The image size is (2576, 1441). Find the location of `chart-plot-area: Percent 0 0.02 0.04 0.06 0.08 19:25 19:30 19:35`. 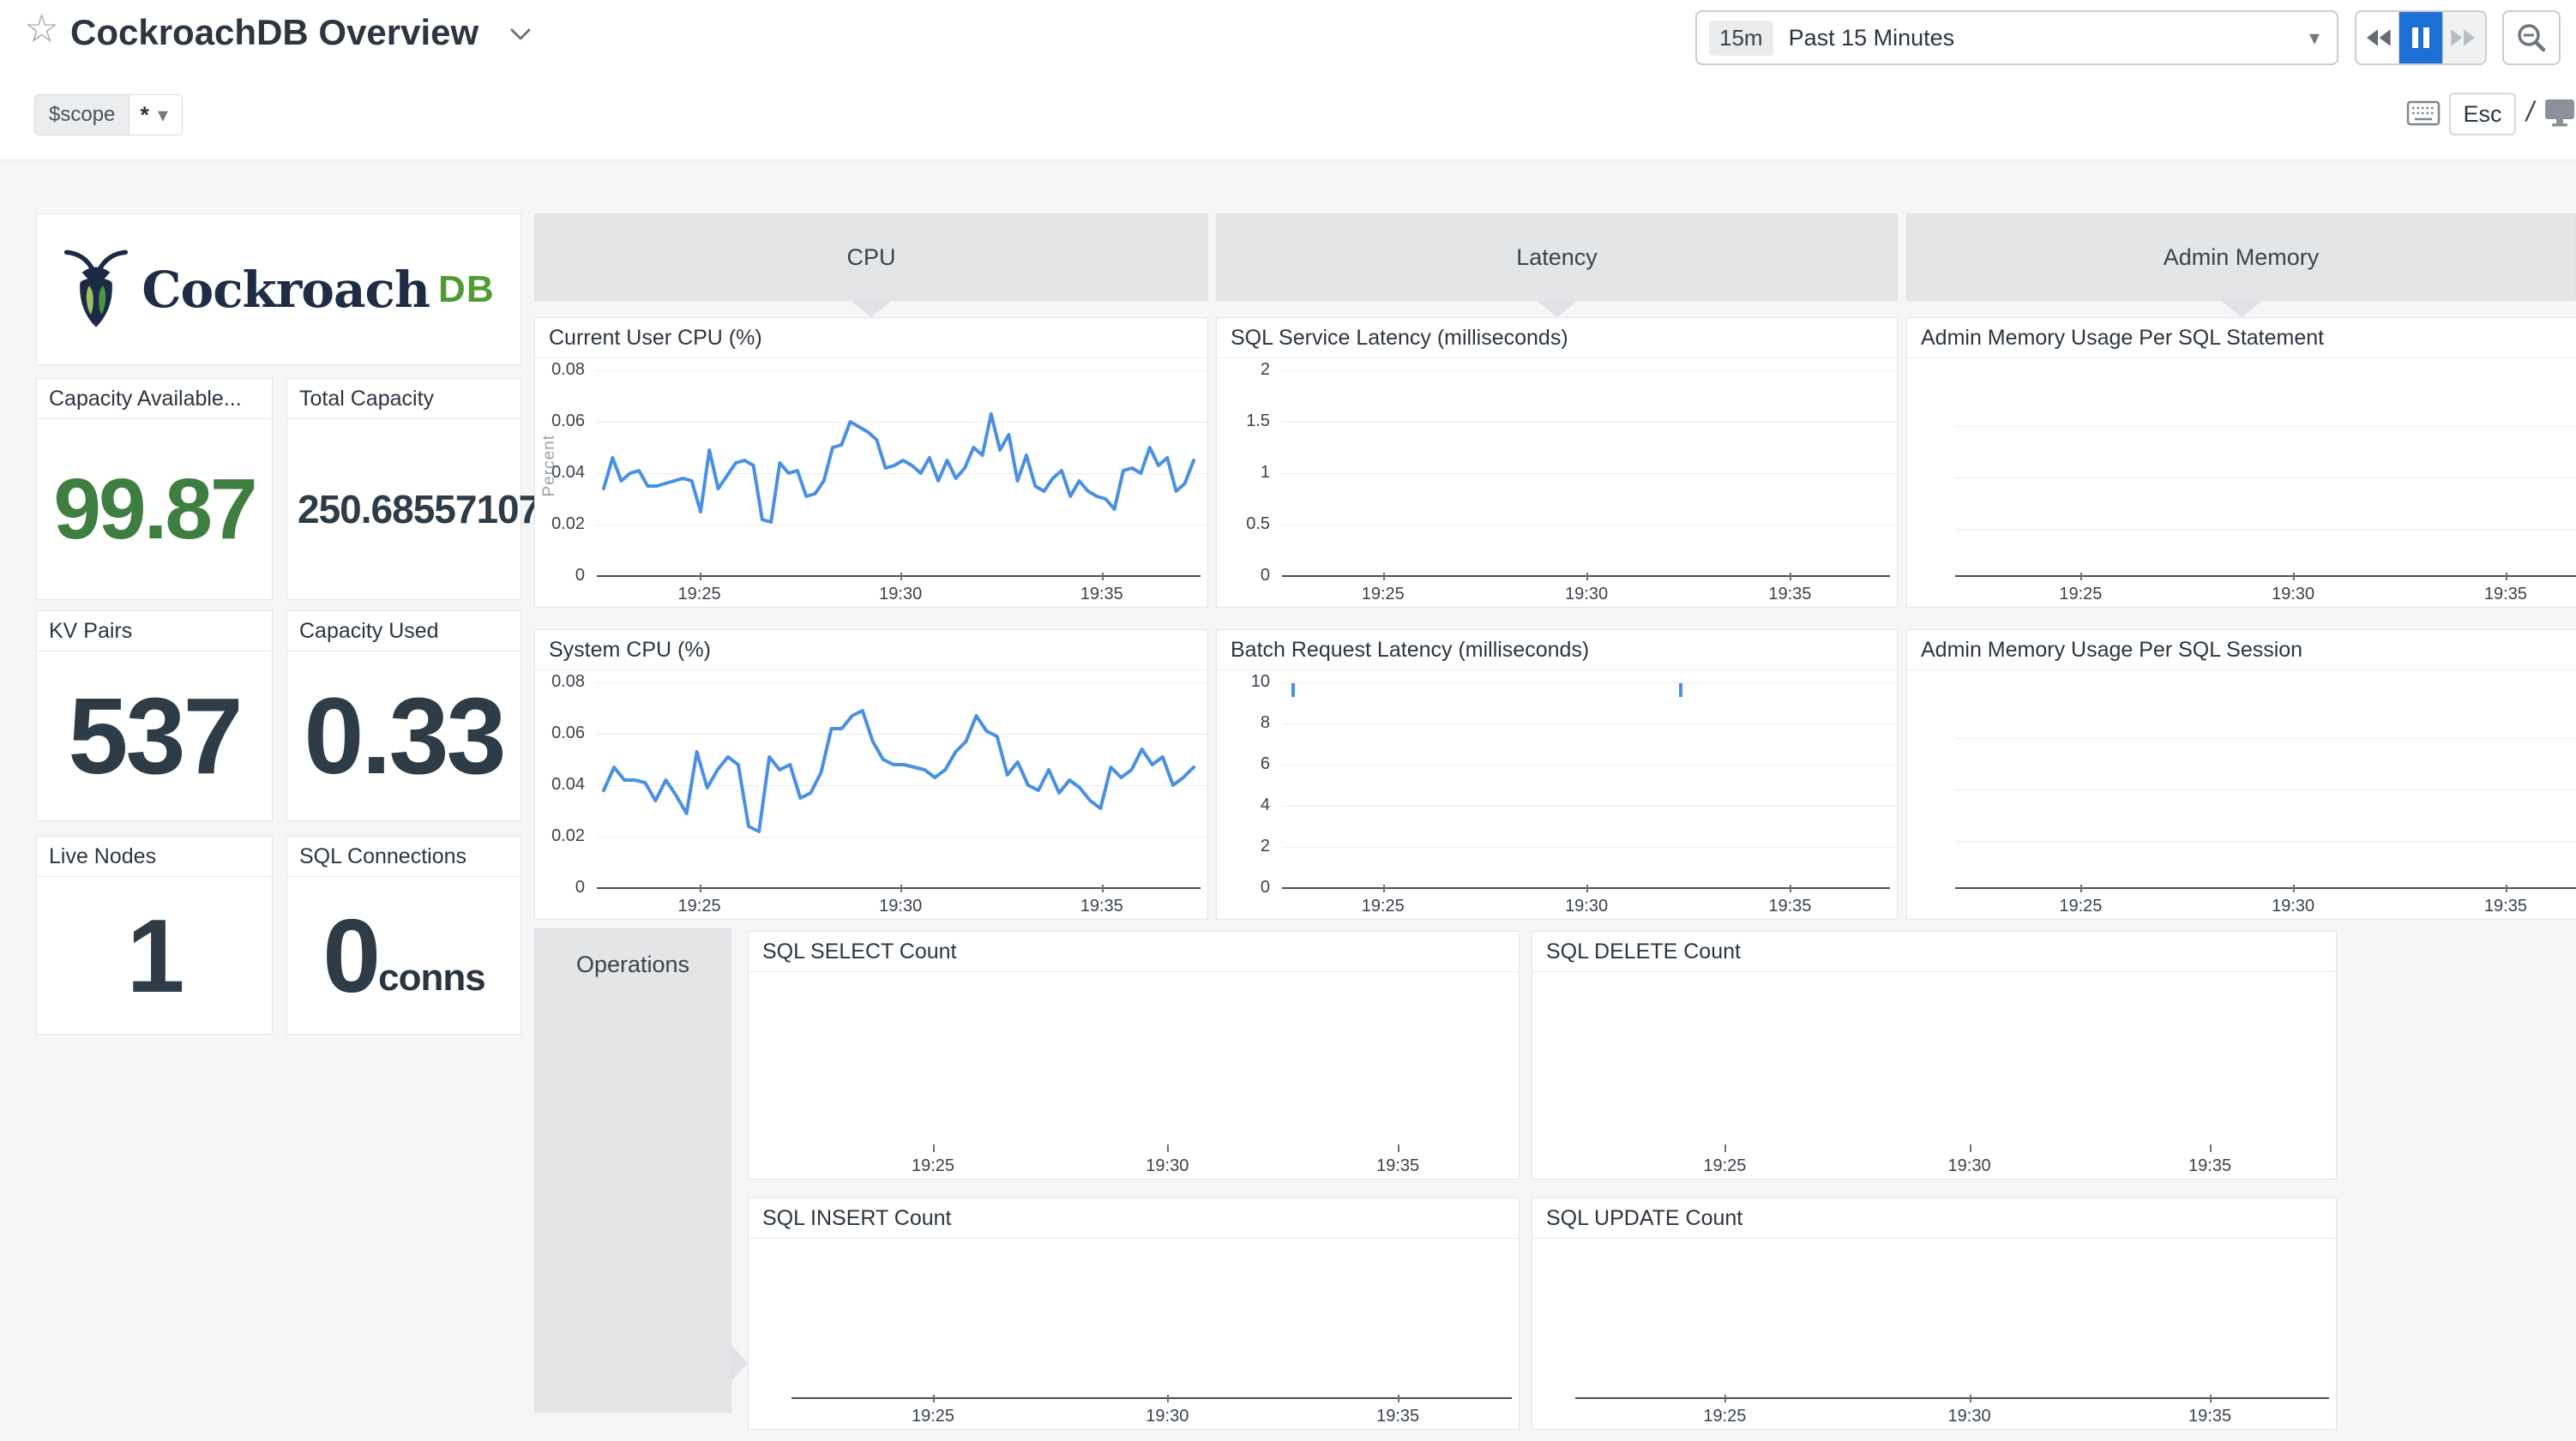

chart-plot-area: Percent 0 0.02 0.04 0.06 0.08 19:25 19:30 19:35 is located at coordinates (871, 482).